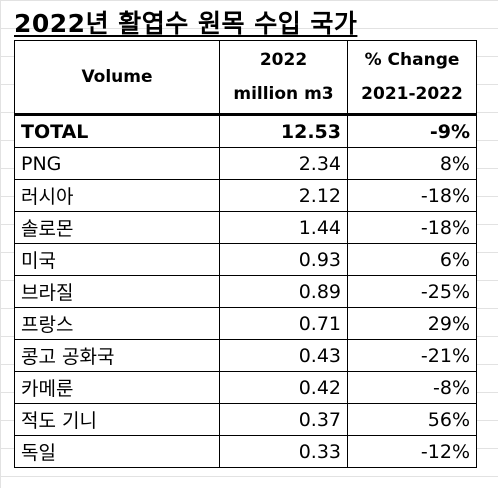 The width and height of the screenshot is (498, 488). Describe the element at coordinates (412, 355) in the screenshot. I see `change-cell: -21%` at that location.